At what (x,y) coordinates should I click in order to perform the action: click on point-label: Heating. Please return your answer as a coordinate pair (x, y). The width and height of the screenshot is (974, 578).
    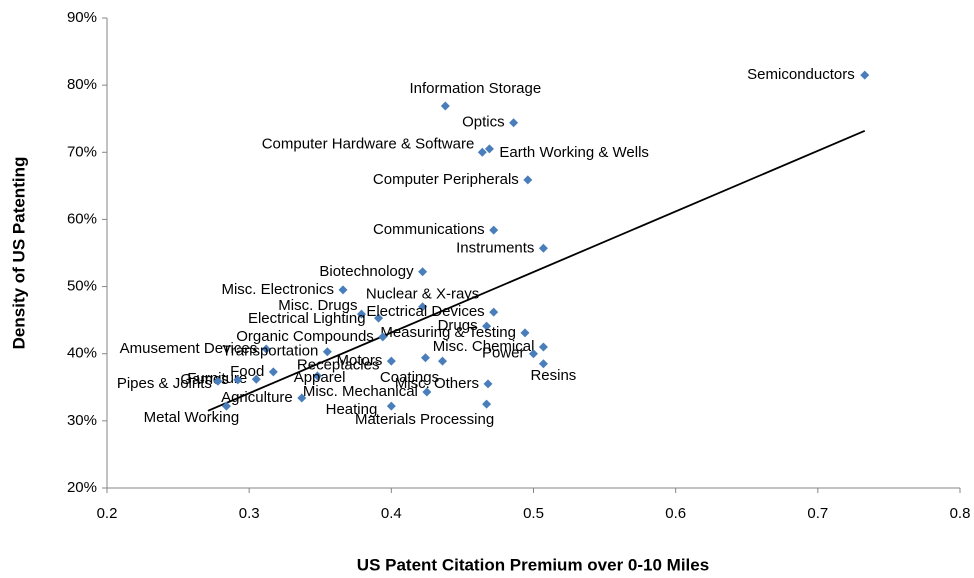
    Looking at the image, I should click on (352, 409).